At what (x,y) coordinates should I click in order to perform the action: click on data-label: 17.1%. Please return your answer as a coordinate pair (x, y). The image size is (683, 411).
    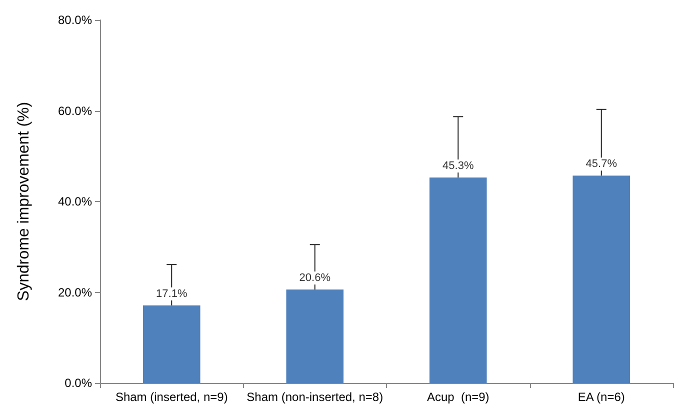
    Looking at the image, I should click on (172, 294).